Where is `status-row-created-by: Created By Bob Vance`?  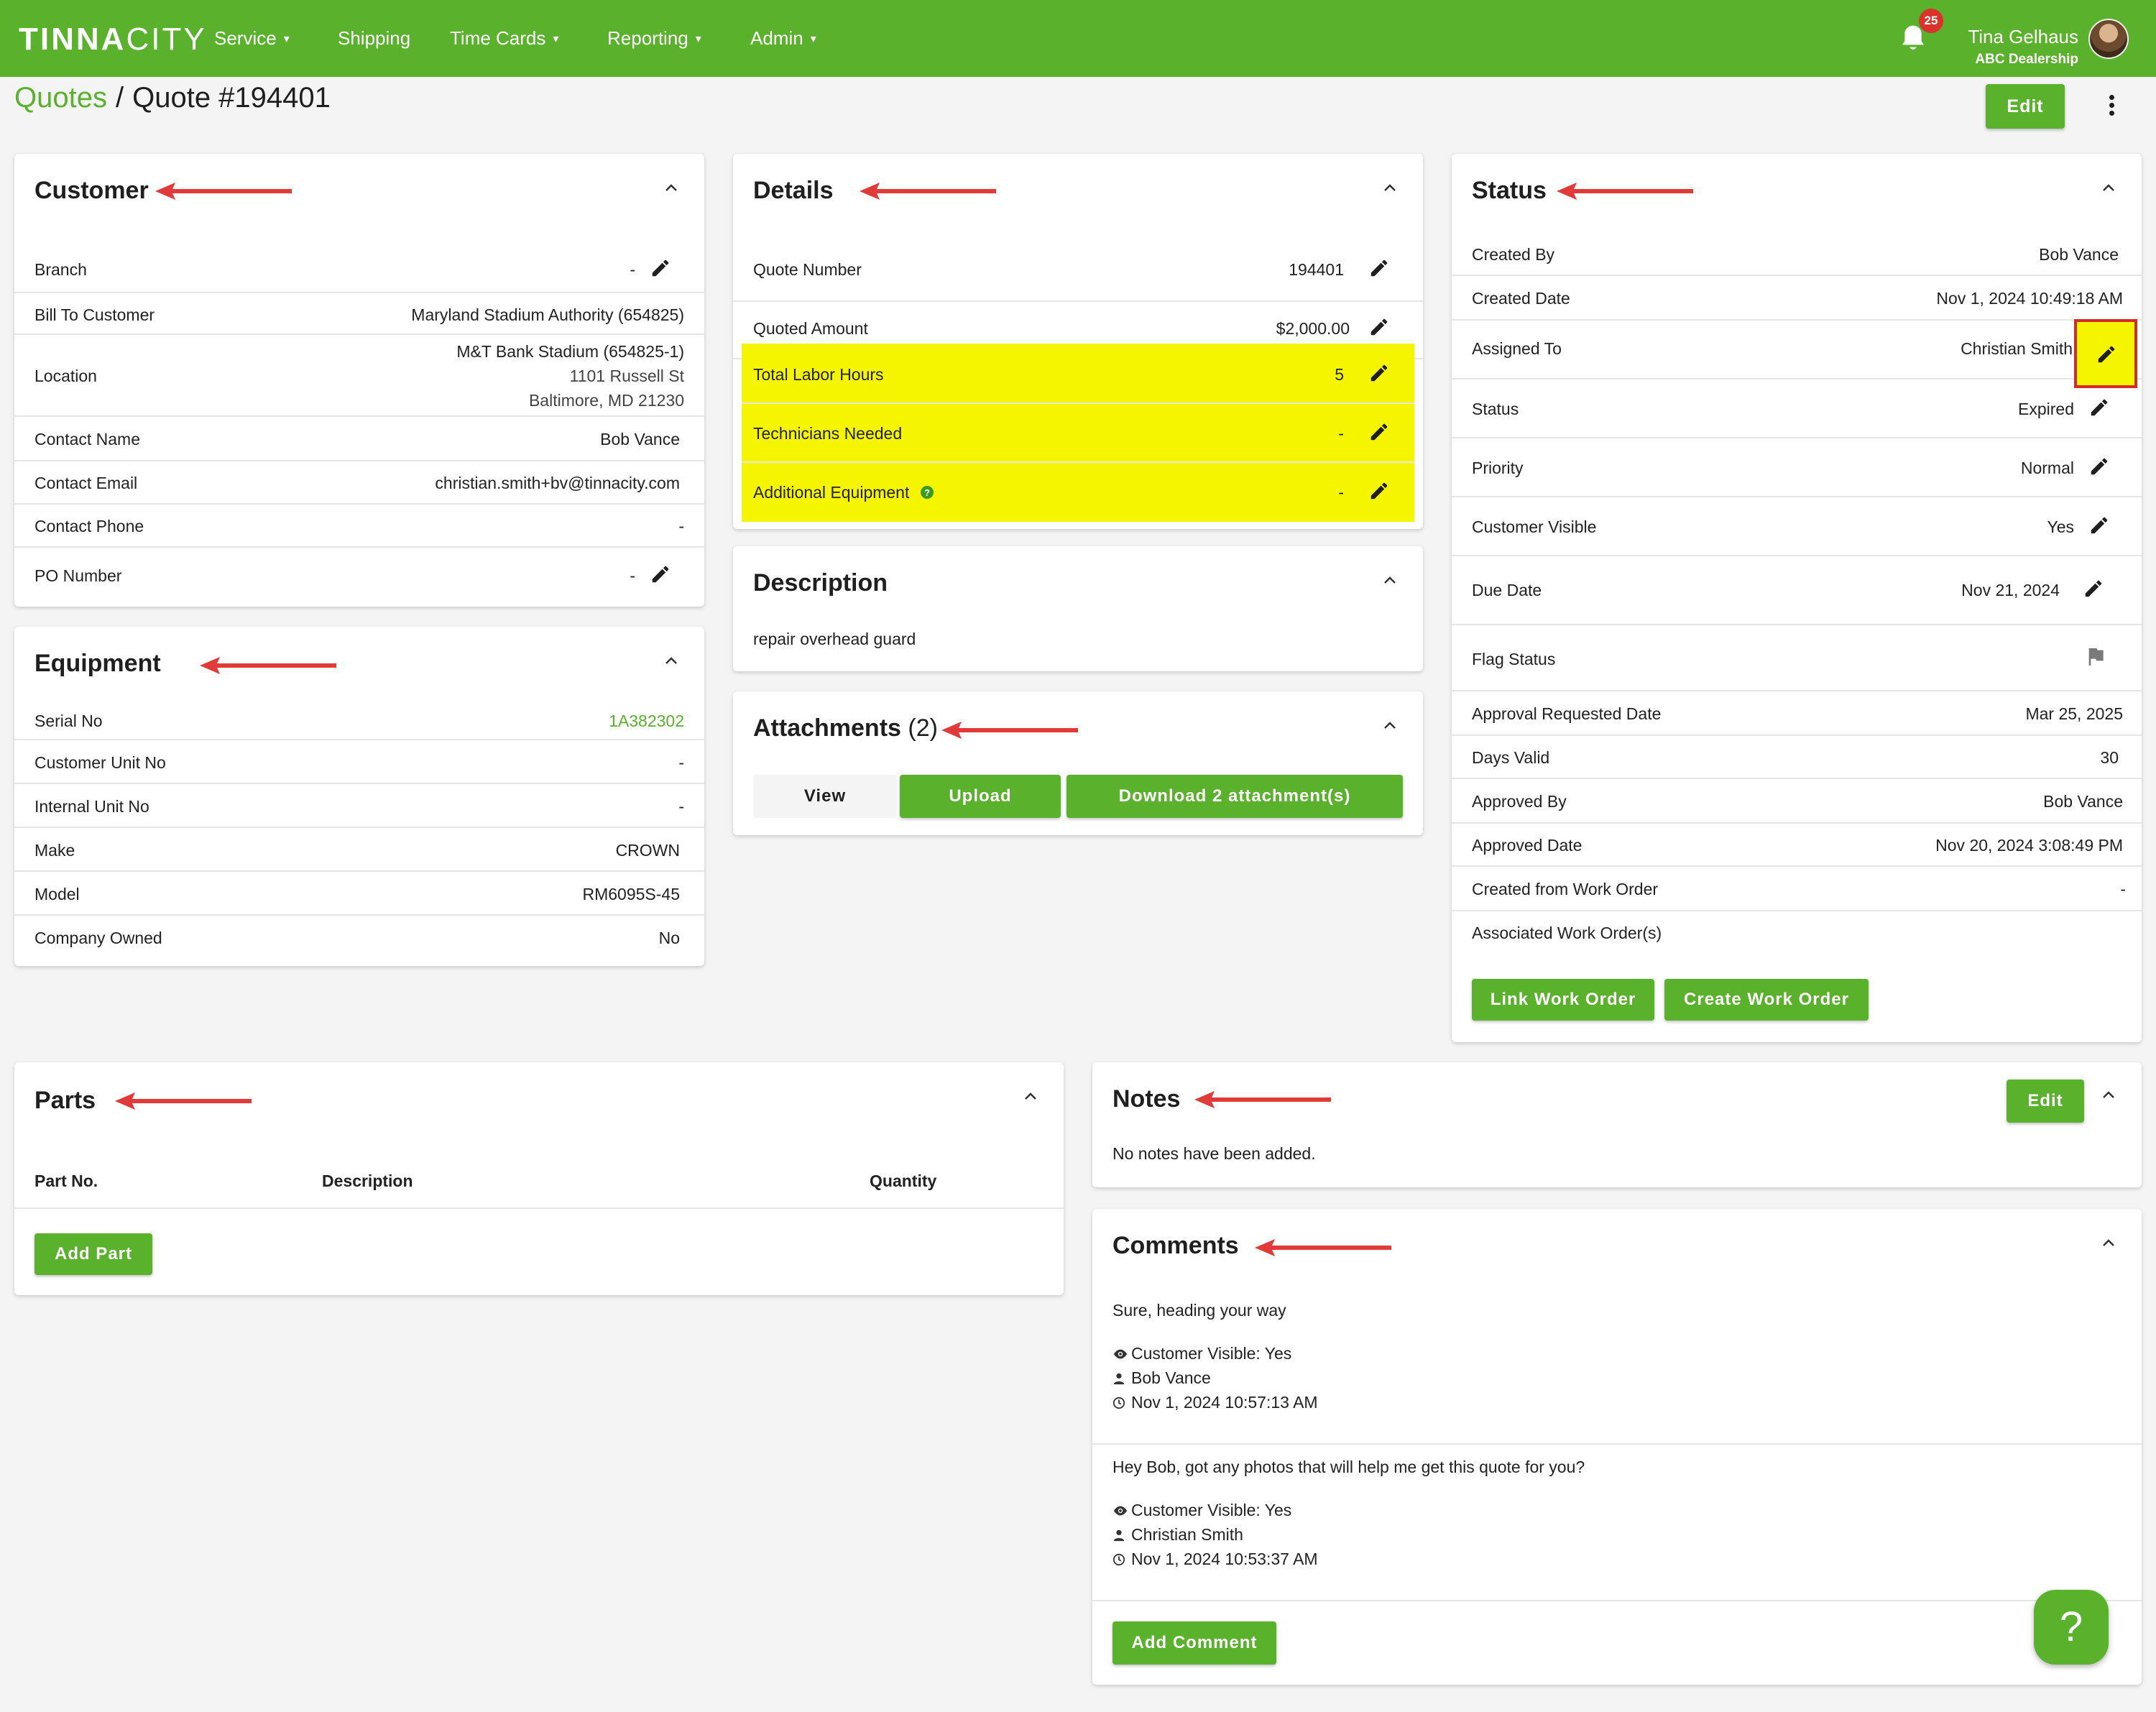
status-row-created-by: Created By Bob Vance is located at coordinates (1797, 255).